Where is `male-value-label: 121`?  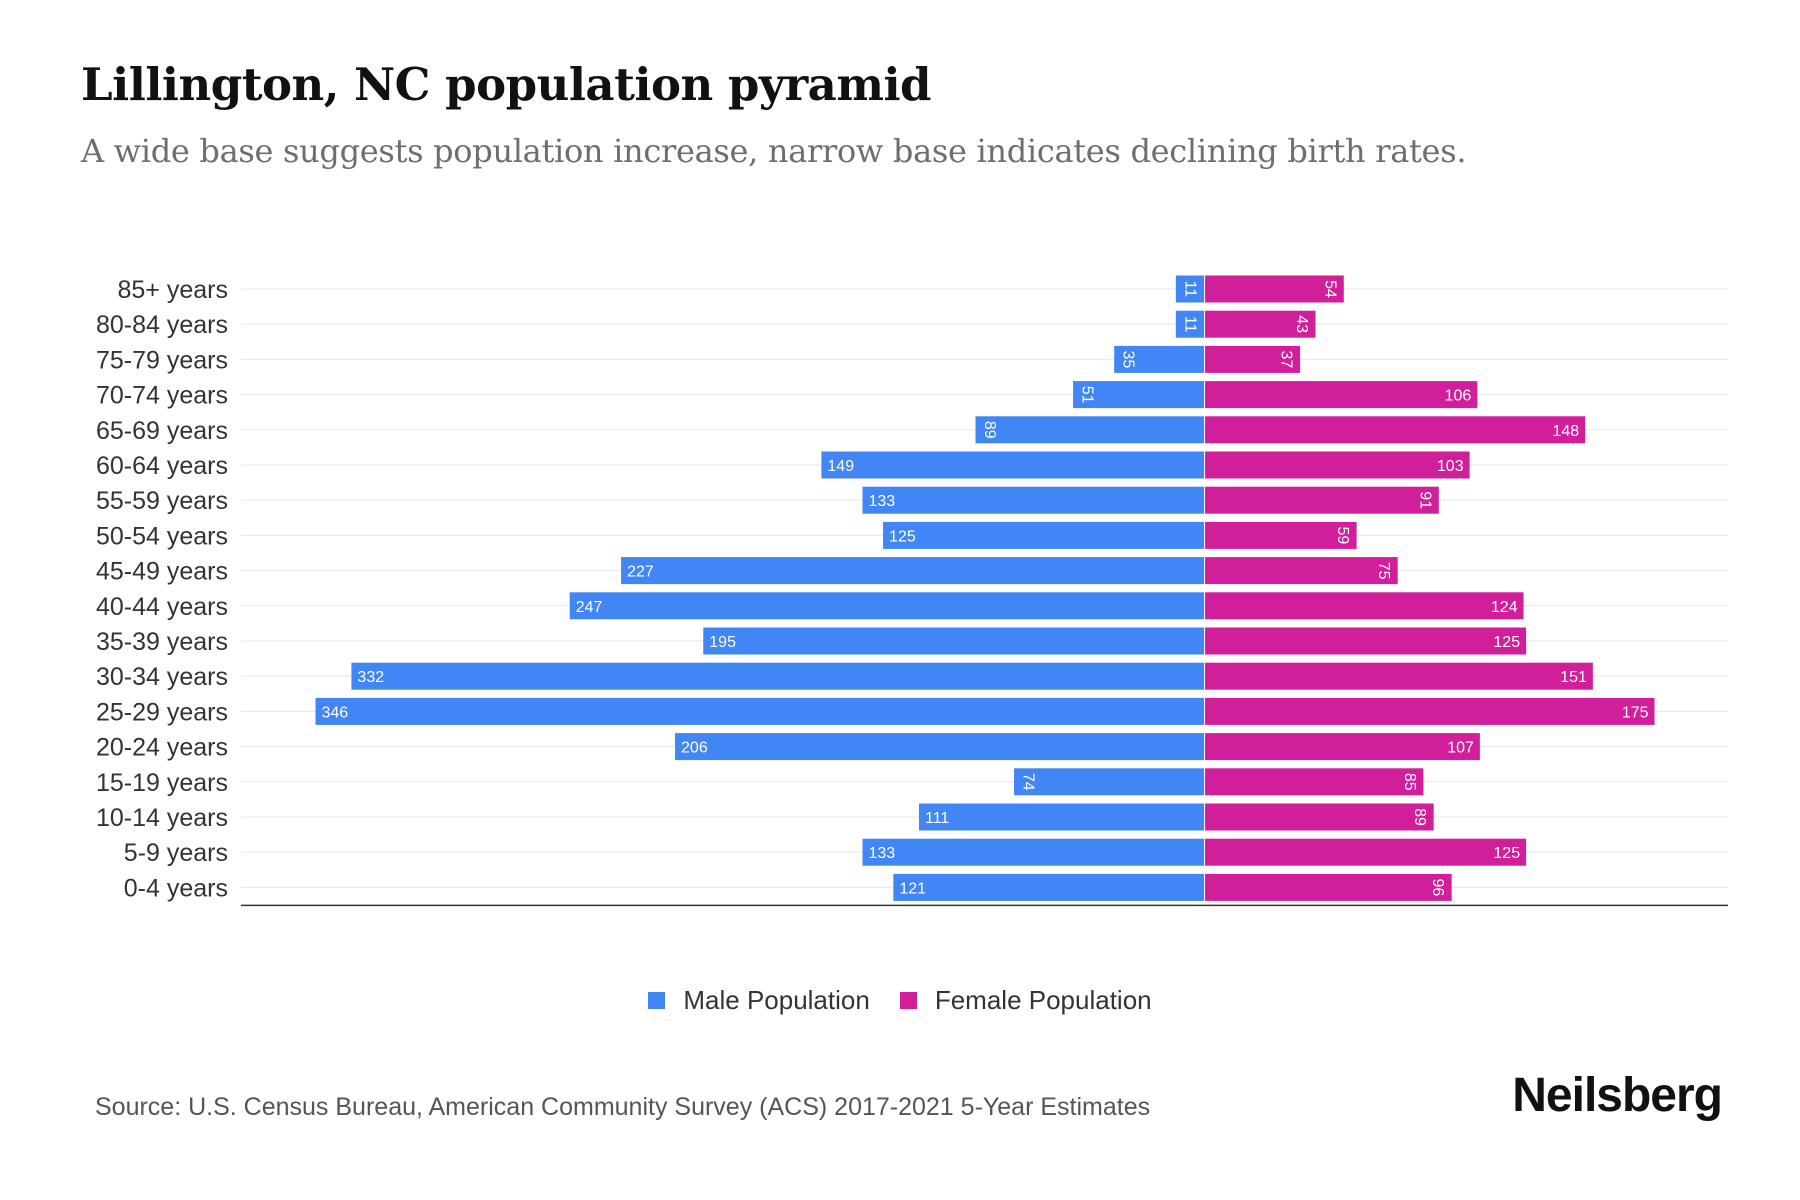
male-value-label: 121 is located at coordinates (912, 888).